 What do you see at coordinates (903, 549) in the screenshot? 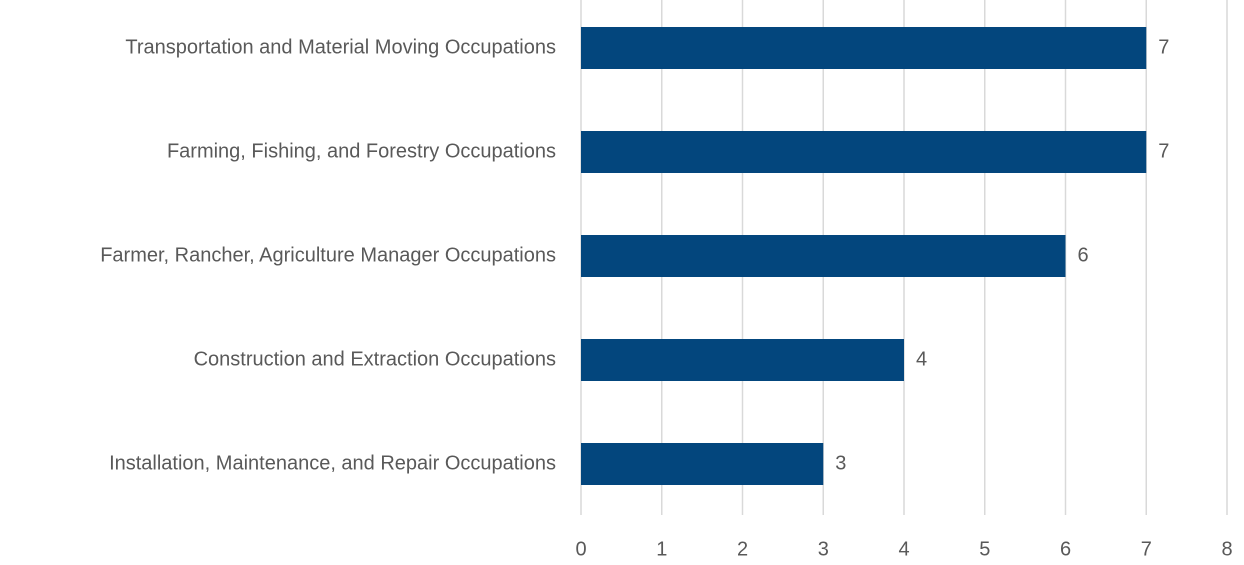
I see `x-tick-label: 4` at bounding box center [903, 549].